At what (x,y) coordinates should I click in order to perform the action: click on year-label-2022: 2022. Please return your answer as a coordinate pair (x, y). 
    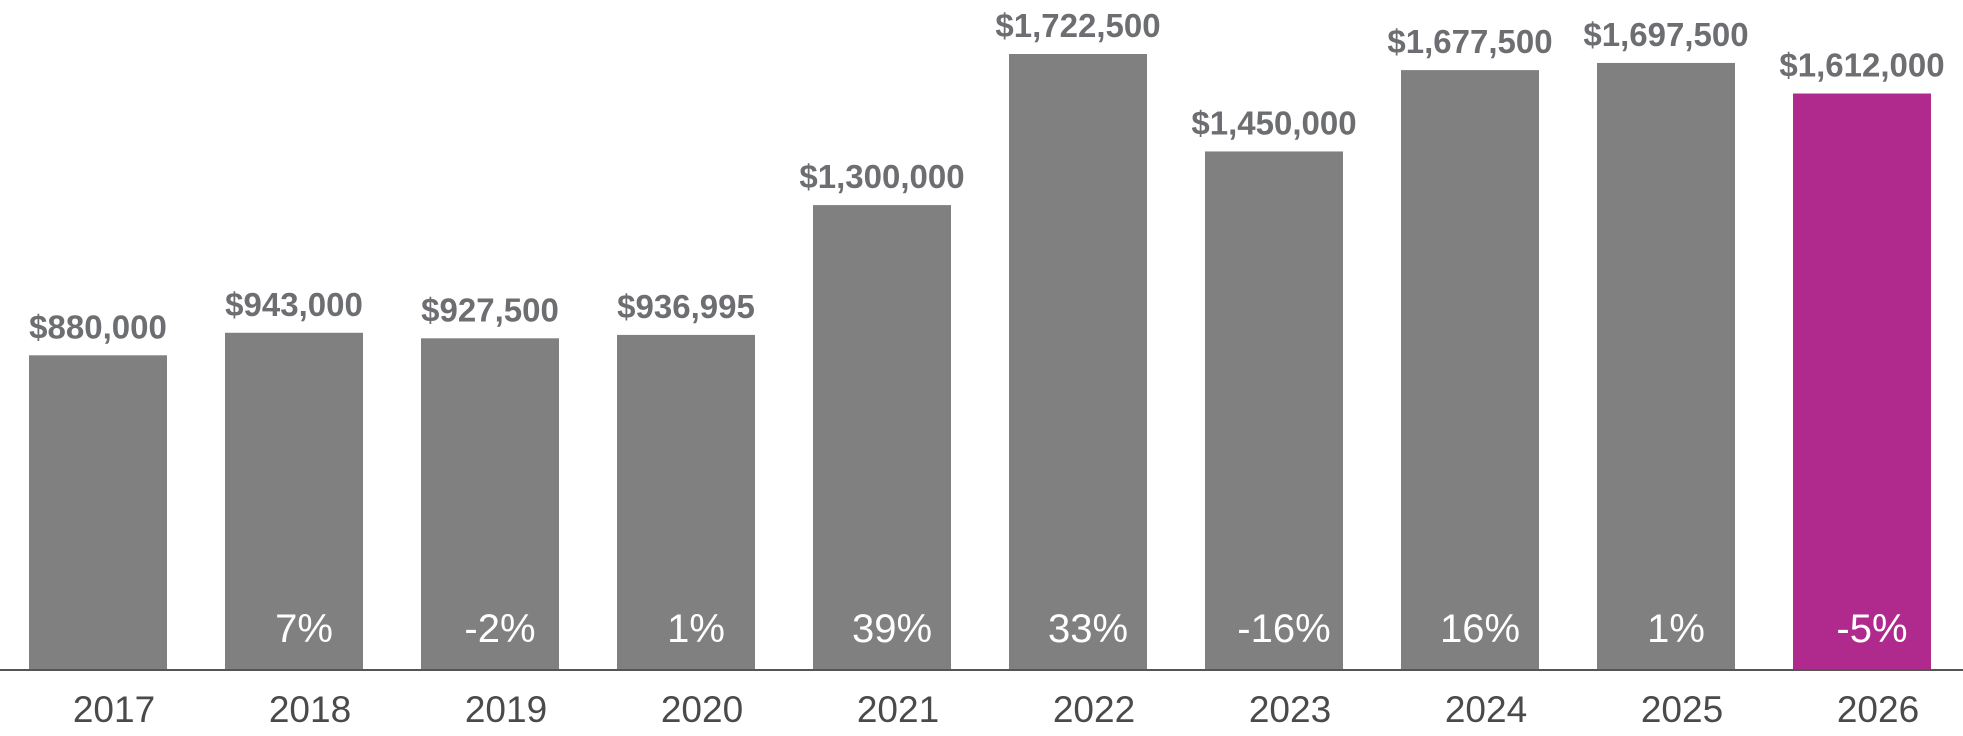
    Looking at the image, I should click on (1094, 709).